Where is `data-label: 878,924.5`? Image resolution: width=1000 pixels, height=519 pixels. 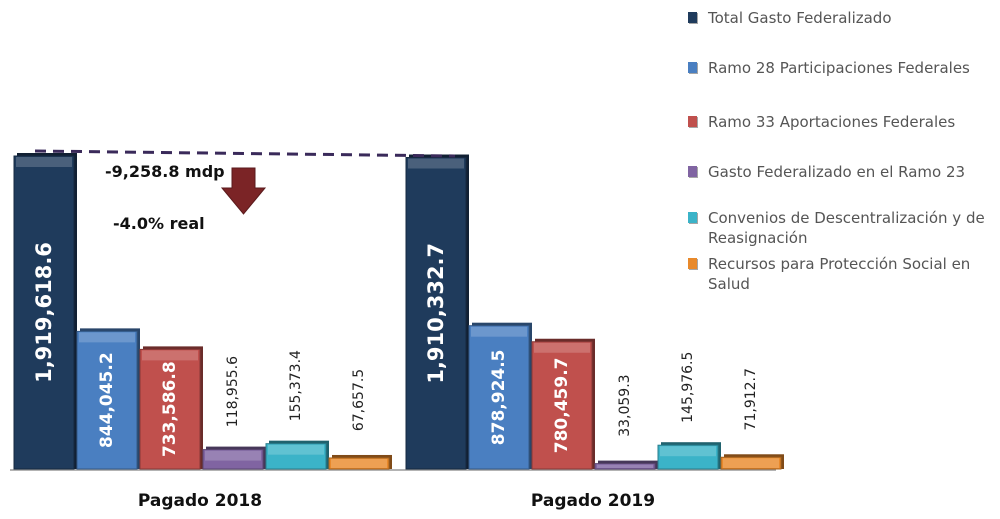
data-label: 878,924.5 is located at coordinates (499, 397).